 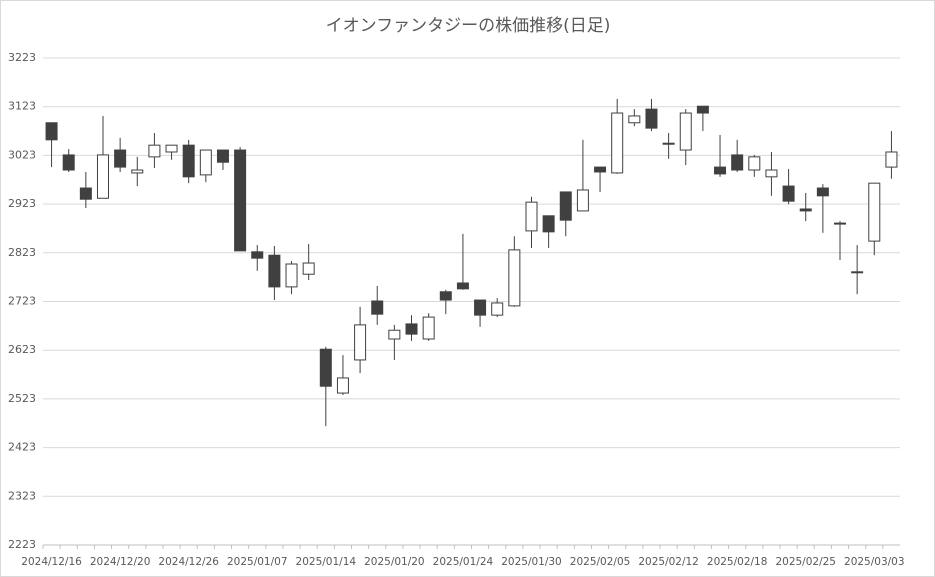 I want to click on y-tick-label: 2923, so click(x=22, y=203).